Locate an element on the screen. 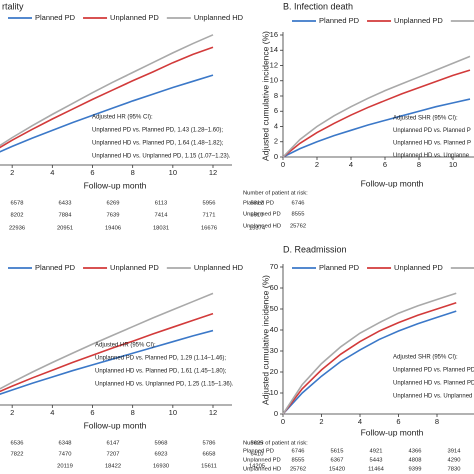 Image resolution: width=474 pixels, height=474 pixels. risk-value: 6536 is located at coordinates (17, 444).